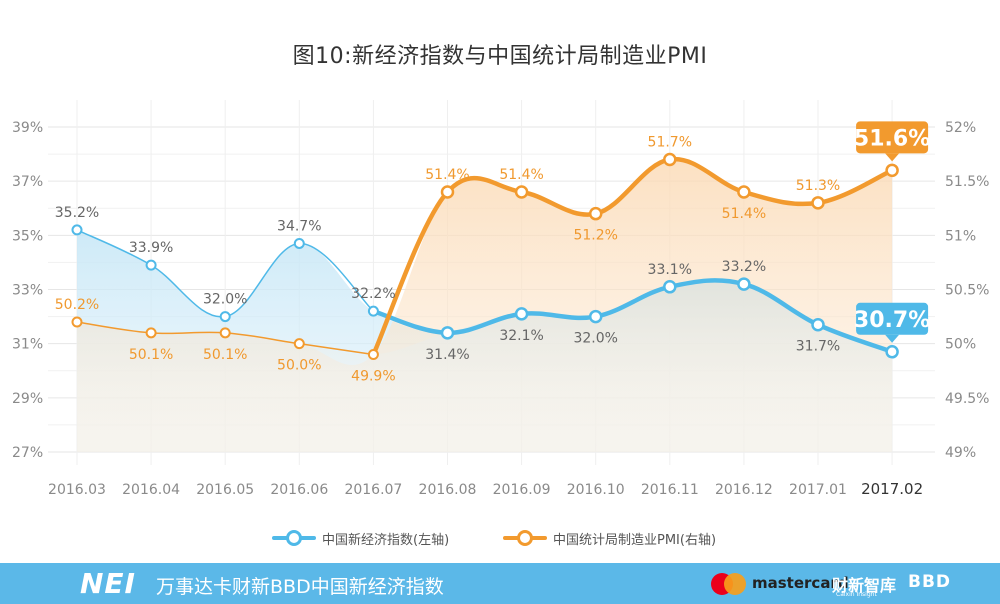 The image size is (1000, 604). What do you see at coordinates (77, 213) in the screenshot?
I see `data-label-new-economy: 35.2%` at bounding box center [77, 213].